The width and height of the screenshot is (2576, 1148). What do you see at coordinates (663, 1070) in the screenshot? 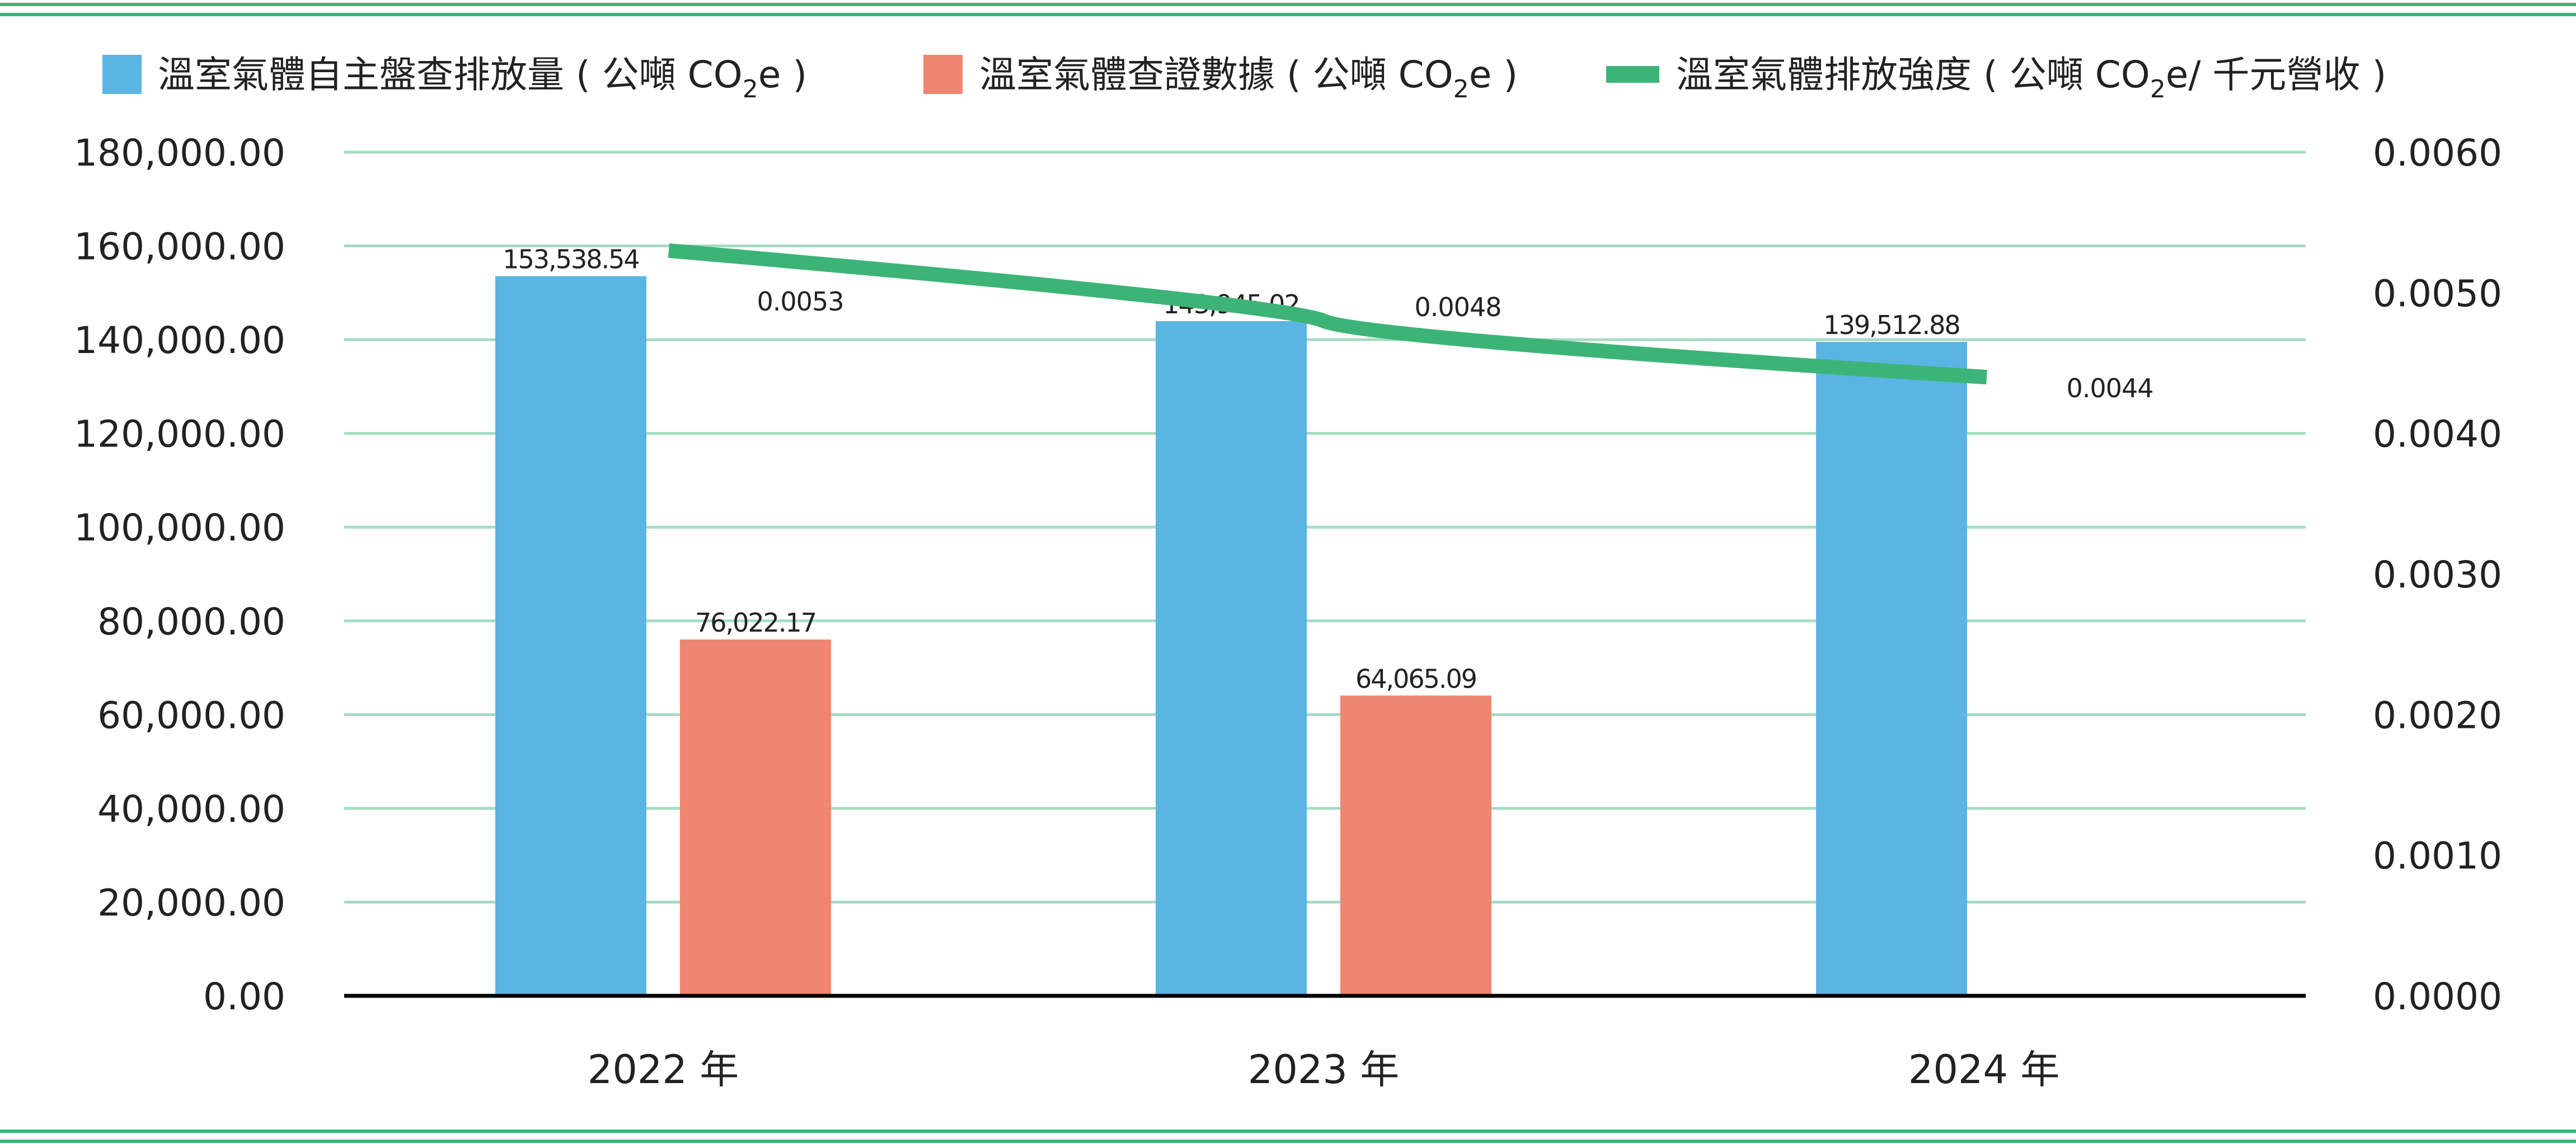
I see `x-tick-label: 2022 年` at bounding box center [663, 1070].